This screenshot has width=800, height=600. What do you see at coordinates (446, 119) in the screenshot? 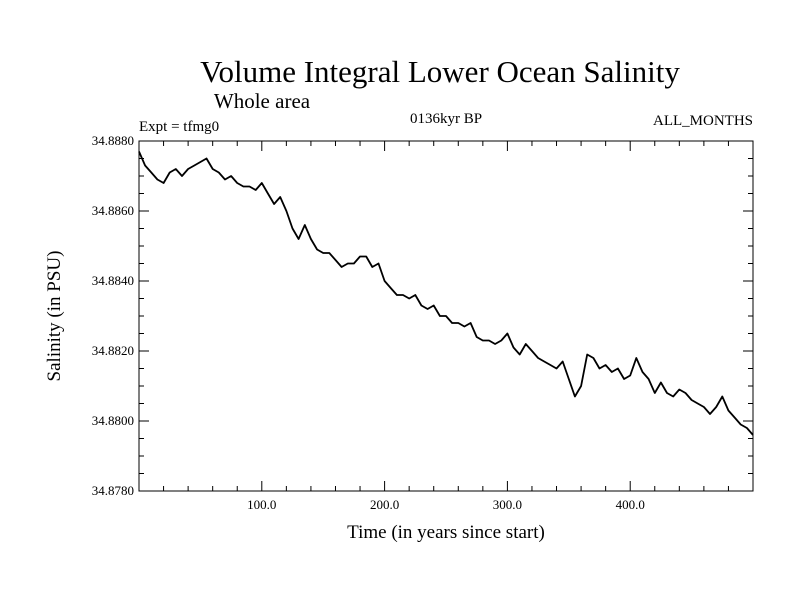
I see `period-label: 0136kyr BP` at bounding box center [446, 119].